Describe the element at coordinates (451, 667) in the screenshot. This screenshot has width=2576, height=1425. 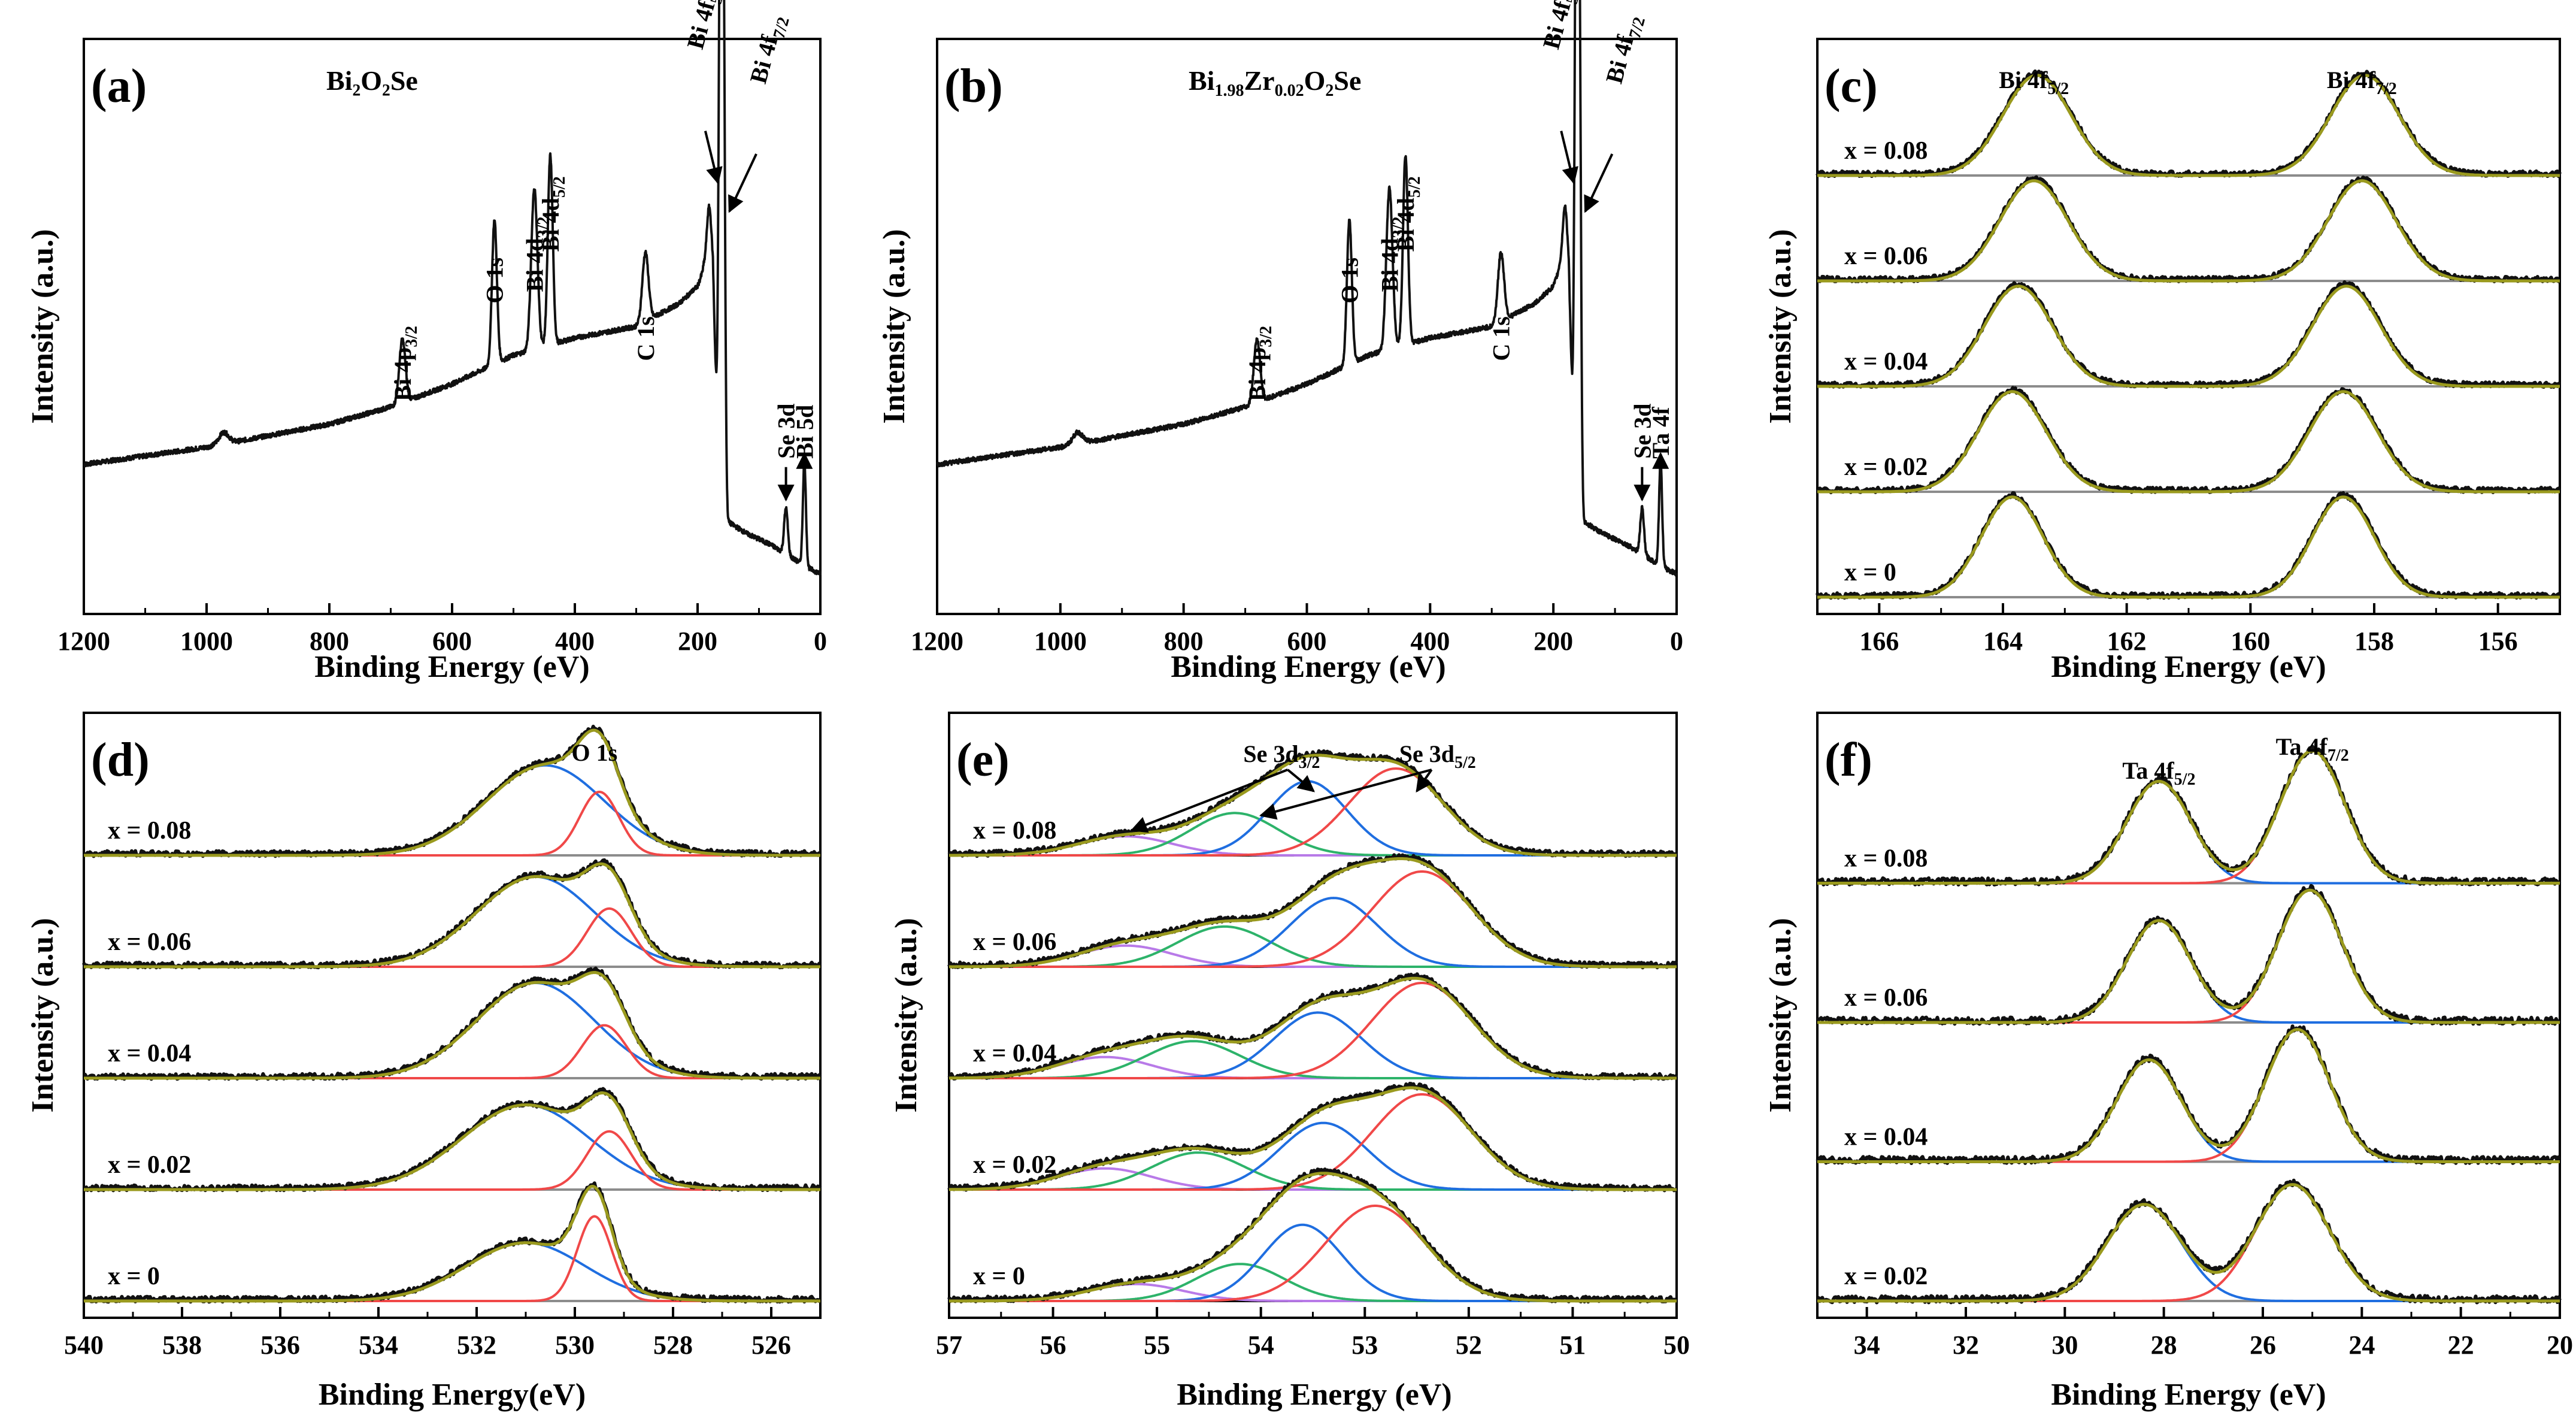
I see `x-axis-label: Binding Energy (eV)` at that location.